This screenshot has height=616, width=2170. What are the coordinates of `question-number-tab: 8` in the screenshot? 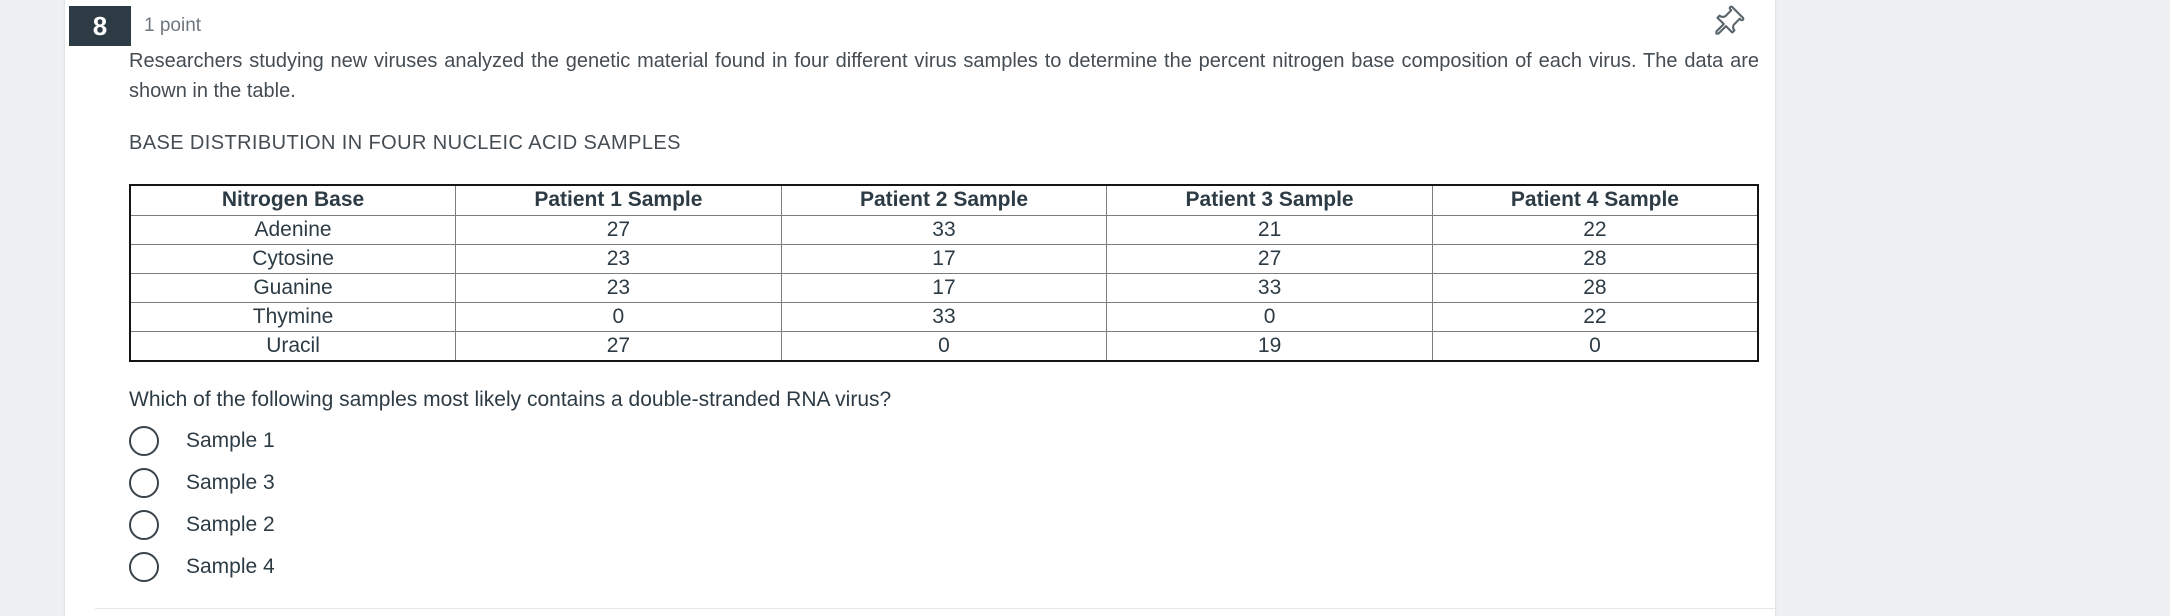 It's located at (100, 26).